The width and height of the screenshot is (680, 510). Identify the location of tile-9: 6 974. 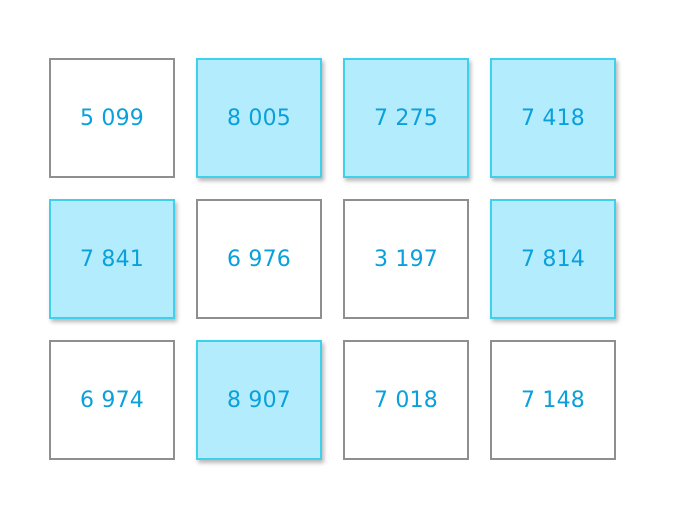
(112, 400).